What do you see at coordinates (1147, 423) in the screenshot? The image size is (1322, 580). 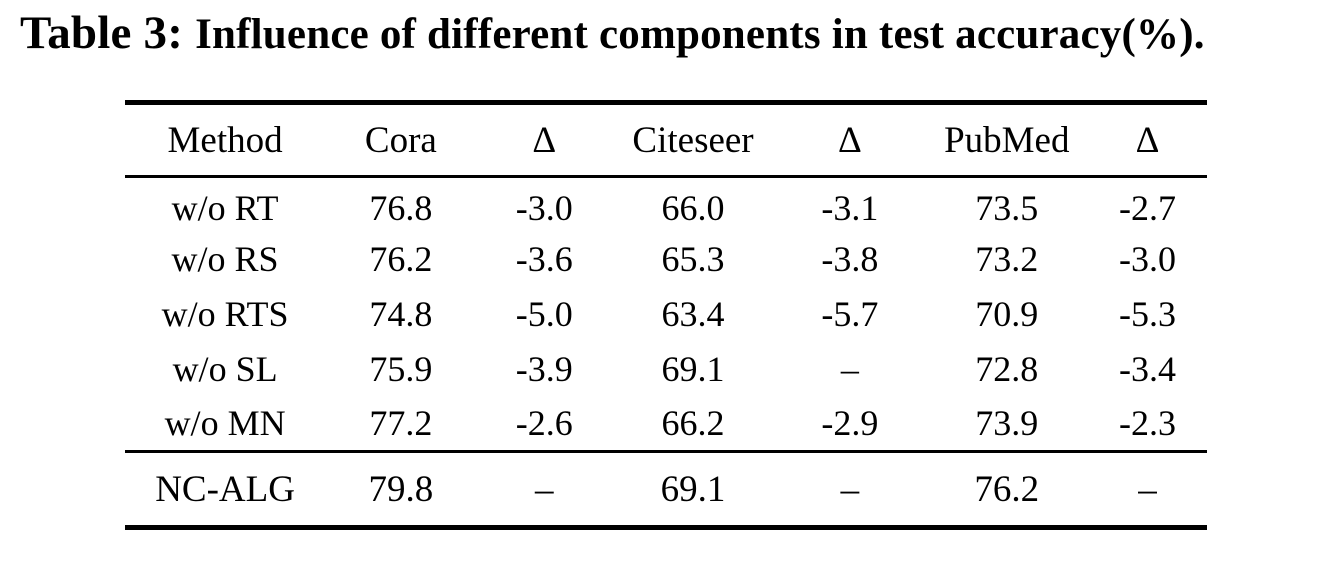 I see `delta-cell: -2.3` at bounding box center [1147, 423].